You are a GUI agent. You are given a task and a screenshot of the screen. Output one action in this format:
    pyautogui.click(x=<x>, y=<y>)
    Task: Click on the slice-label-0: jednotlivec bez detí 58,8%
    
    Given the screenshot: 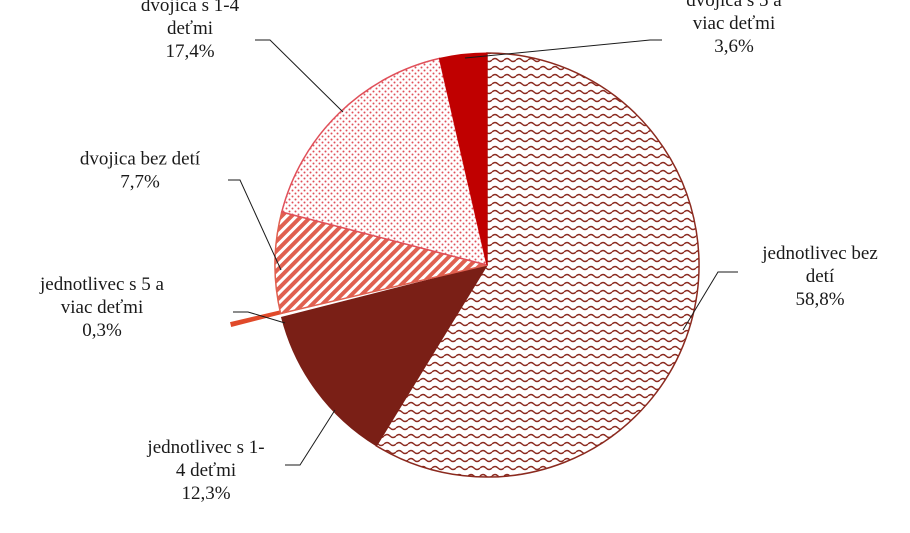 What is the action you would take?
    pyautogui.click(x=819, y=276)
    